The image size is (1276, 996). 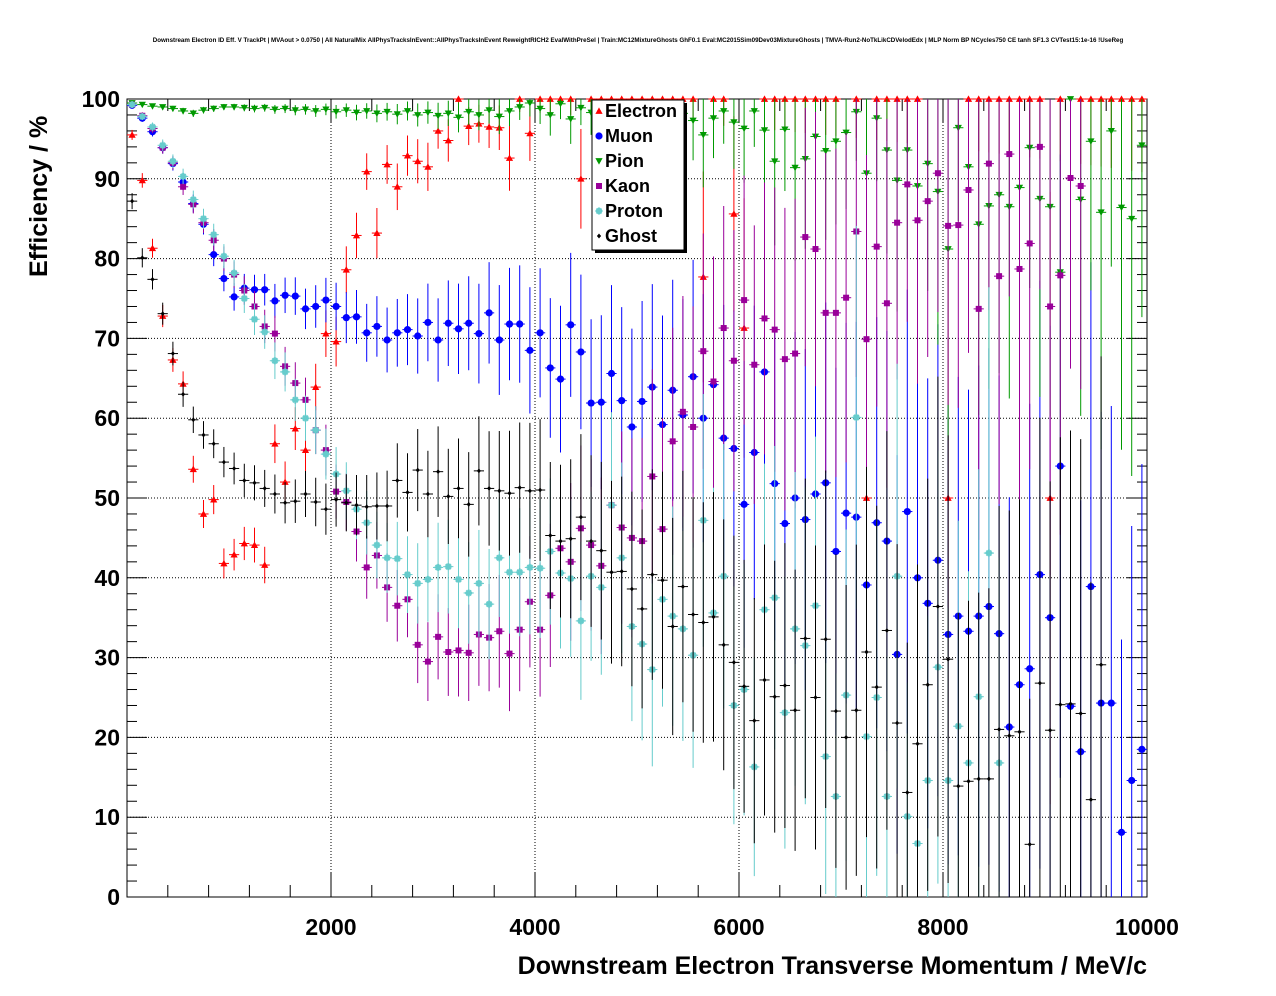 What do you see at coordinates (101, 498) in the screenshot?
I see `y-tick-labels: 0 10 20 30 40 50 60 70 80 90 100` at bounding box center [101, 498].